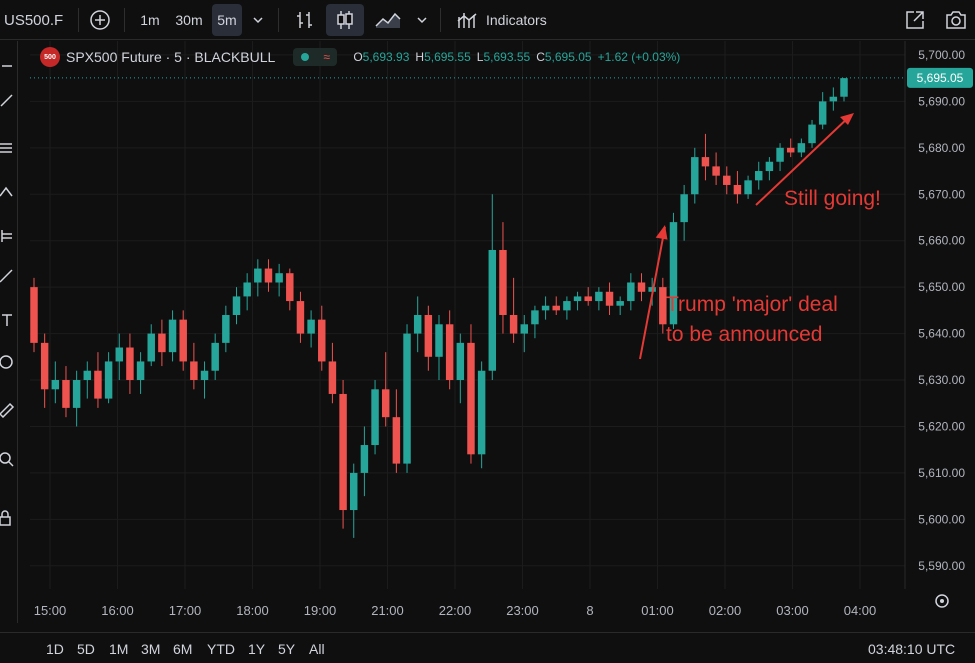  What do you see at coordinates (258, 20) in the screenshot?
I see `interval-dropdown-button` at bounding box center [258, 20].